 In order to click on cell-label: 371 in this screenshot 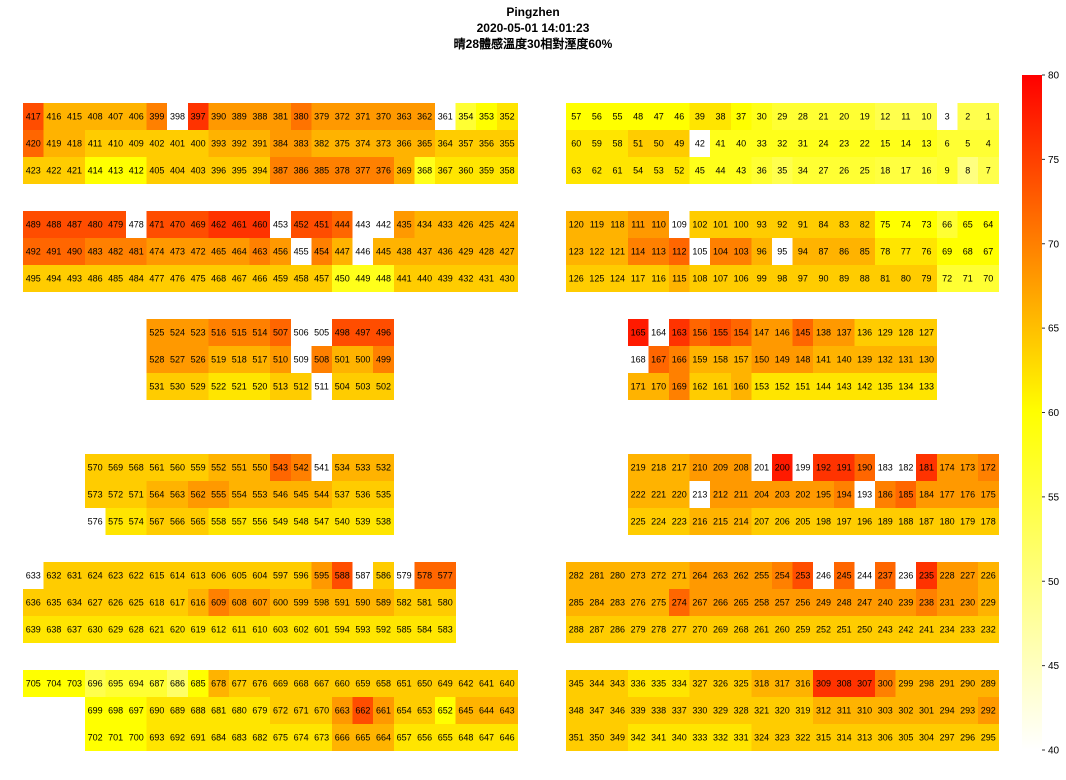, I will do `click(362, 117)`.